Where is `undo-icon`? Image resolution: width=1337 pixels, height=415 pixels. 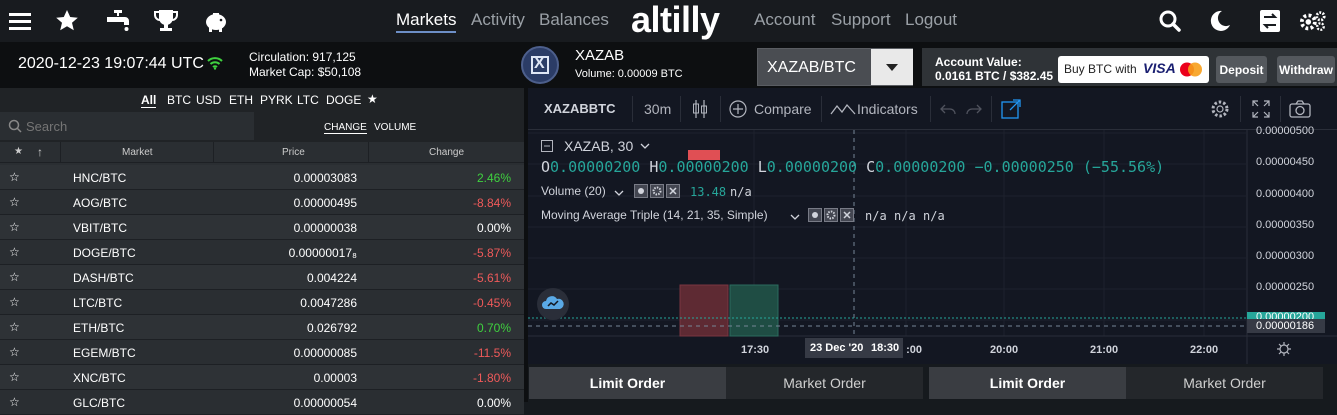 undo-icon is located at coordinates (948, 109).